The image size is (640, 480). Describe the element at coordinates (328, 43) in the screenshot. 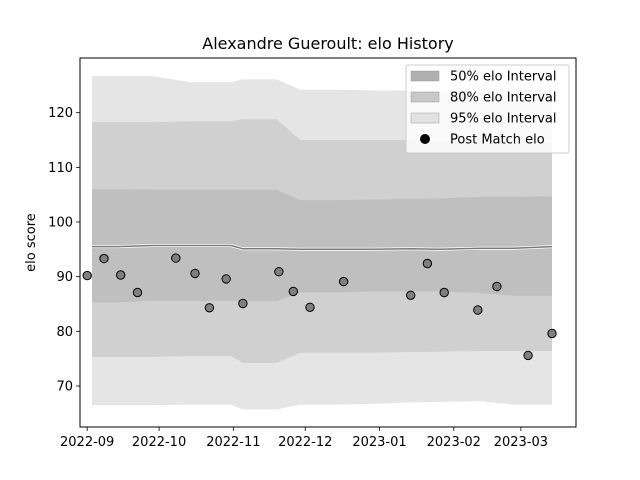

I see `chart-title: Alexandre Gueroult: elo History` at that location.